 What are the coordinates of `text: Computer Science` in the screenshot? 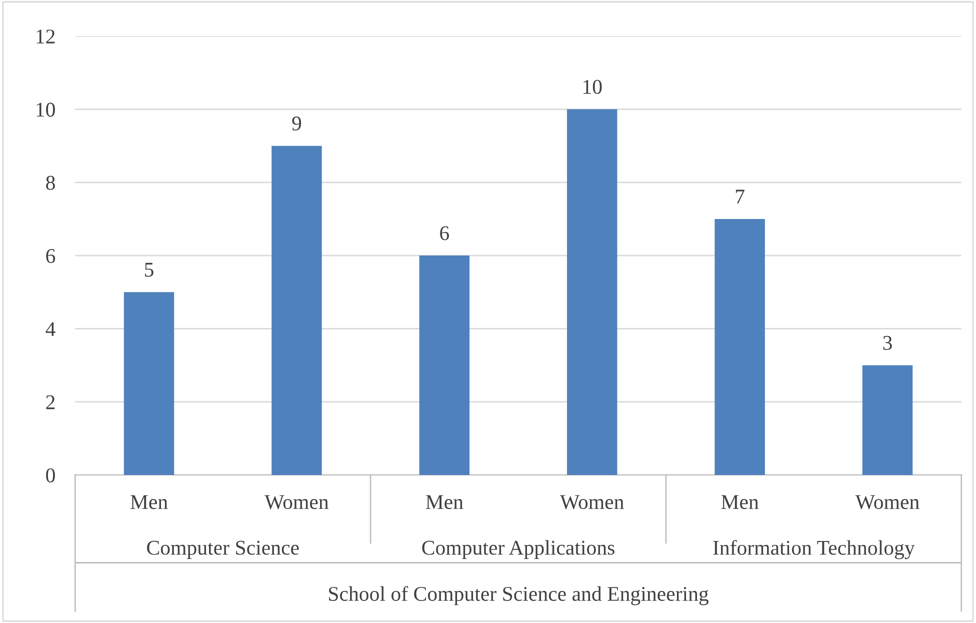 It's located at (223, 550).